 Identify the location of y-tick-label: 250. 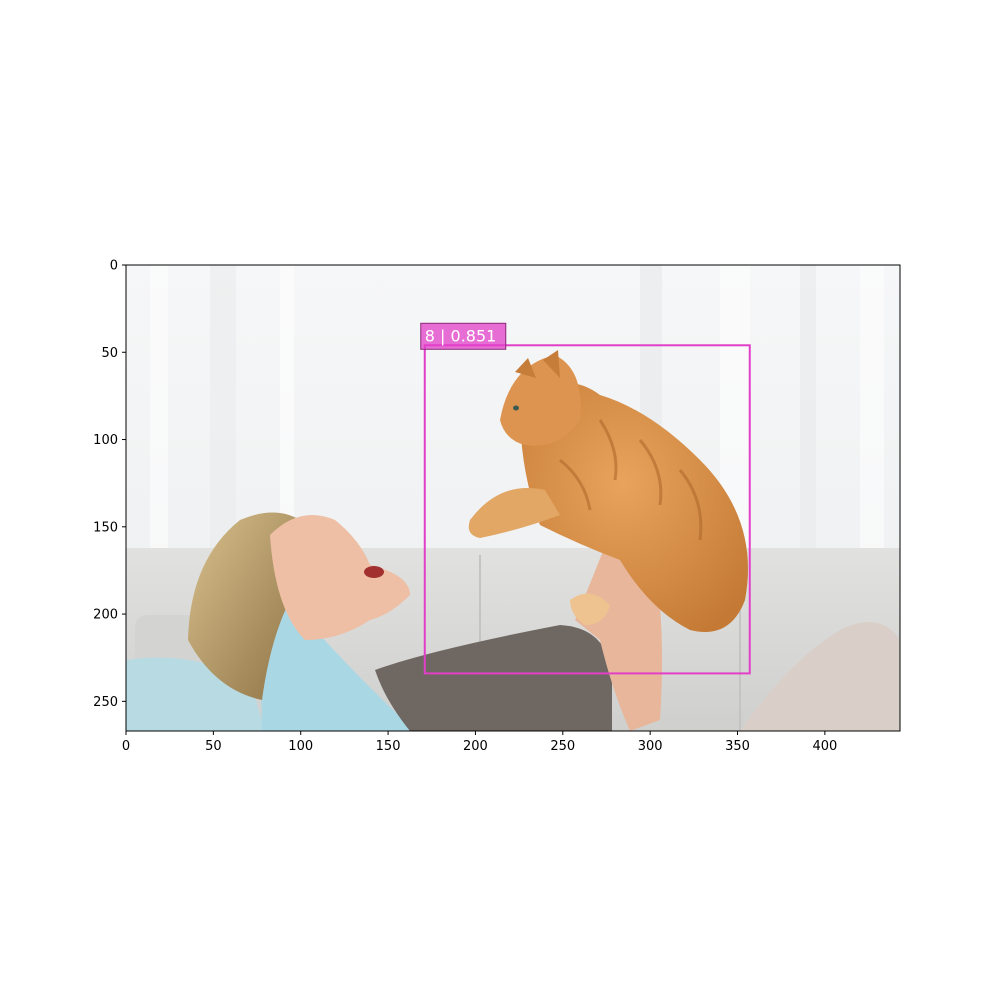
(105, 702).